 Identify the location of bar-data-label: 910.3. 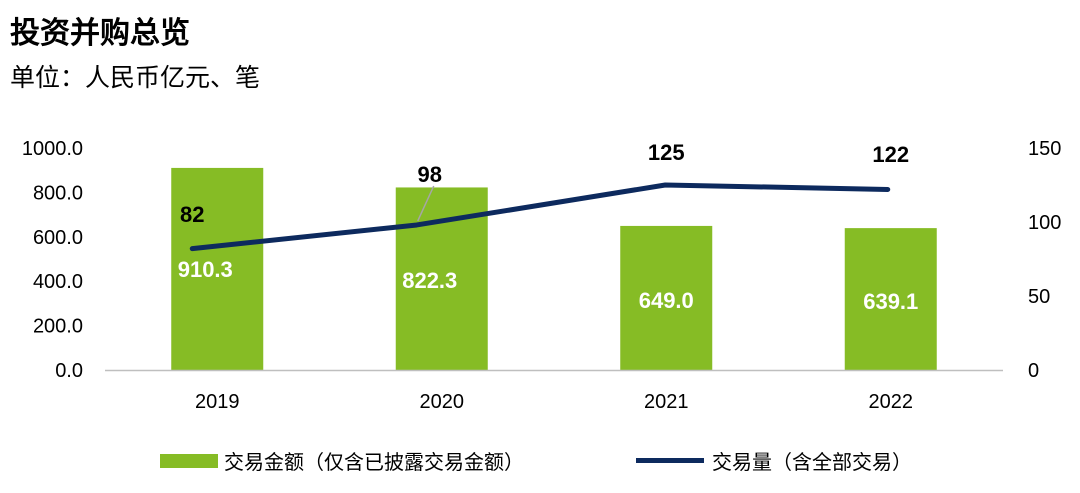
(205, 269).